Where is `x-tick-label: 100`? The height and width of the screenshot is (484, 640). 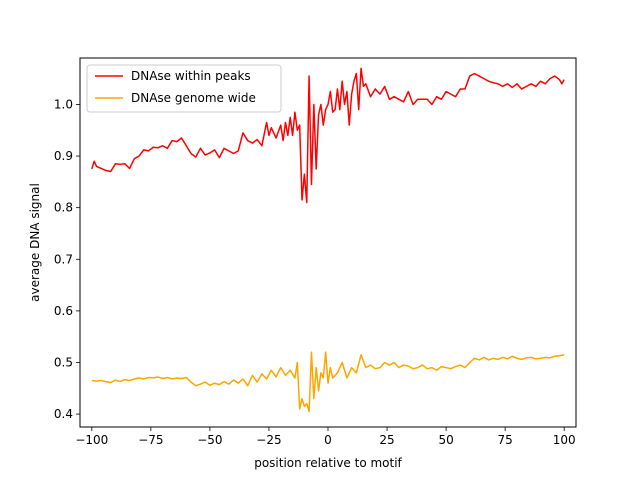 x-tick-label: 100 is located at coordinates (564, 440).